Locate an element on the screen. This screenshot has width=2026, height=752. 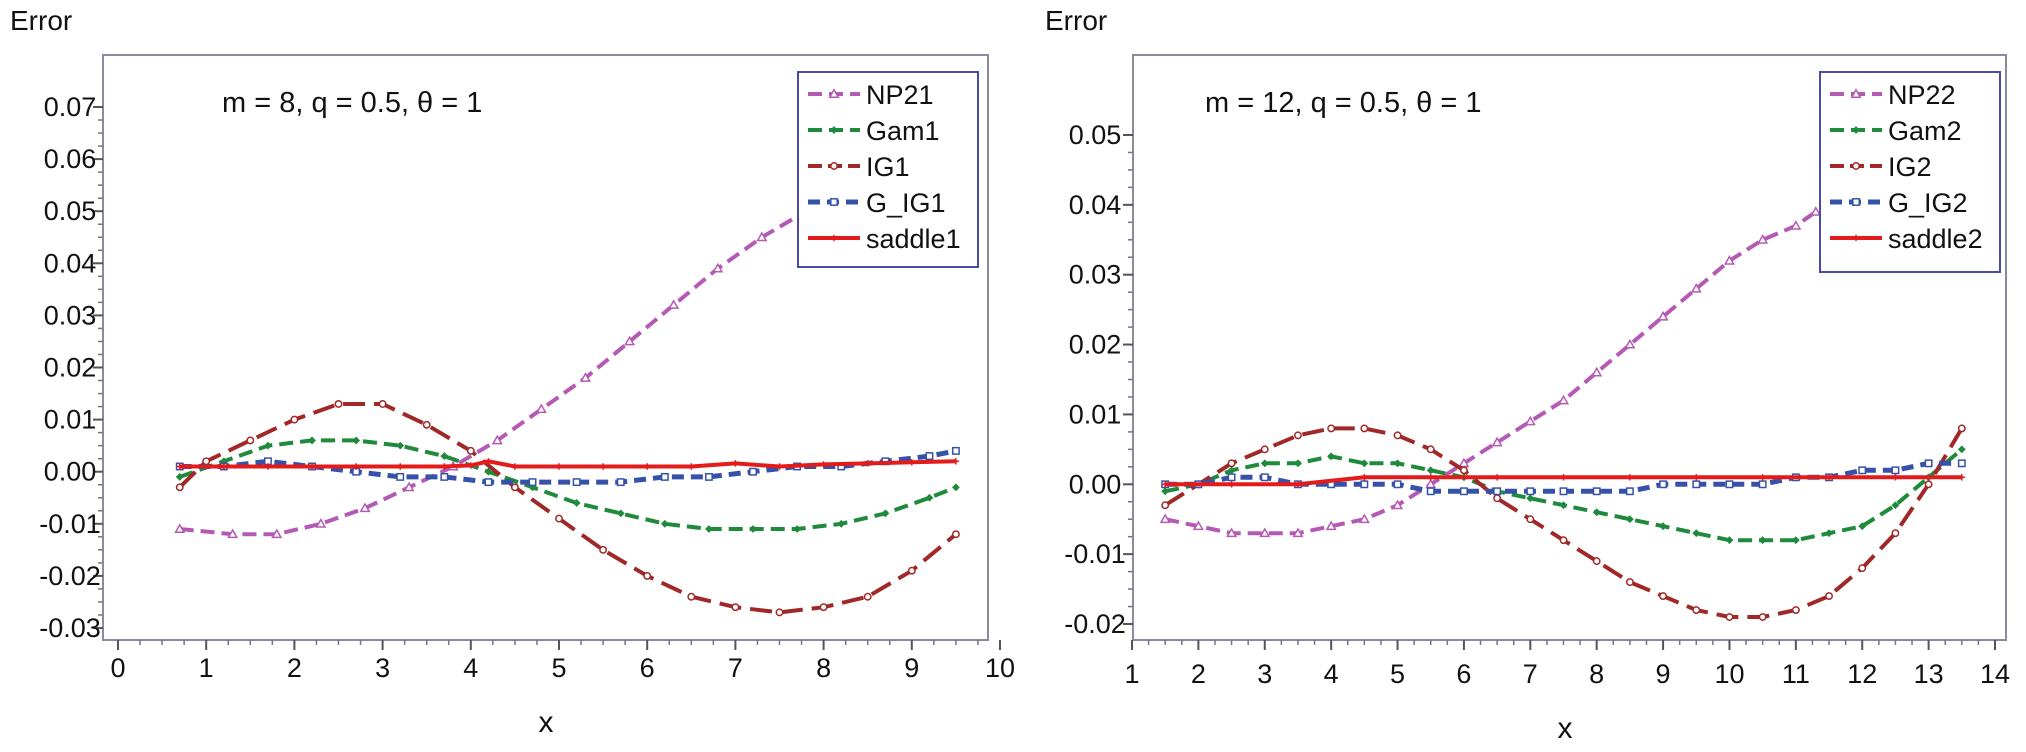
x-tick-label: 4 is located at coordinates (470, 668).